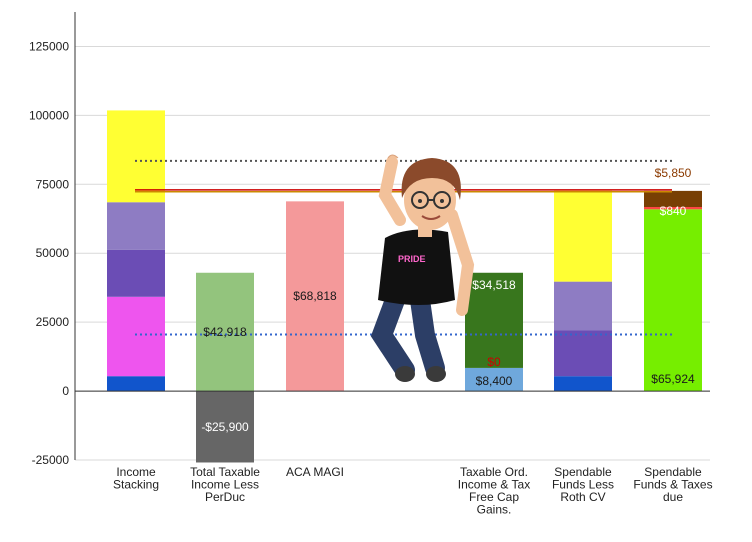  Describe the element at coordinates (673, 379) in the screenshot. I see `data-label: $65,924` at that location.